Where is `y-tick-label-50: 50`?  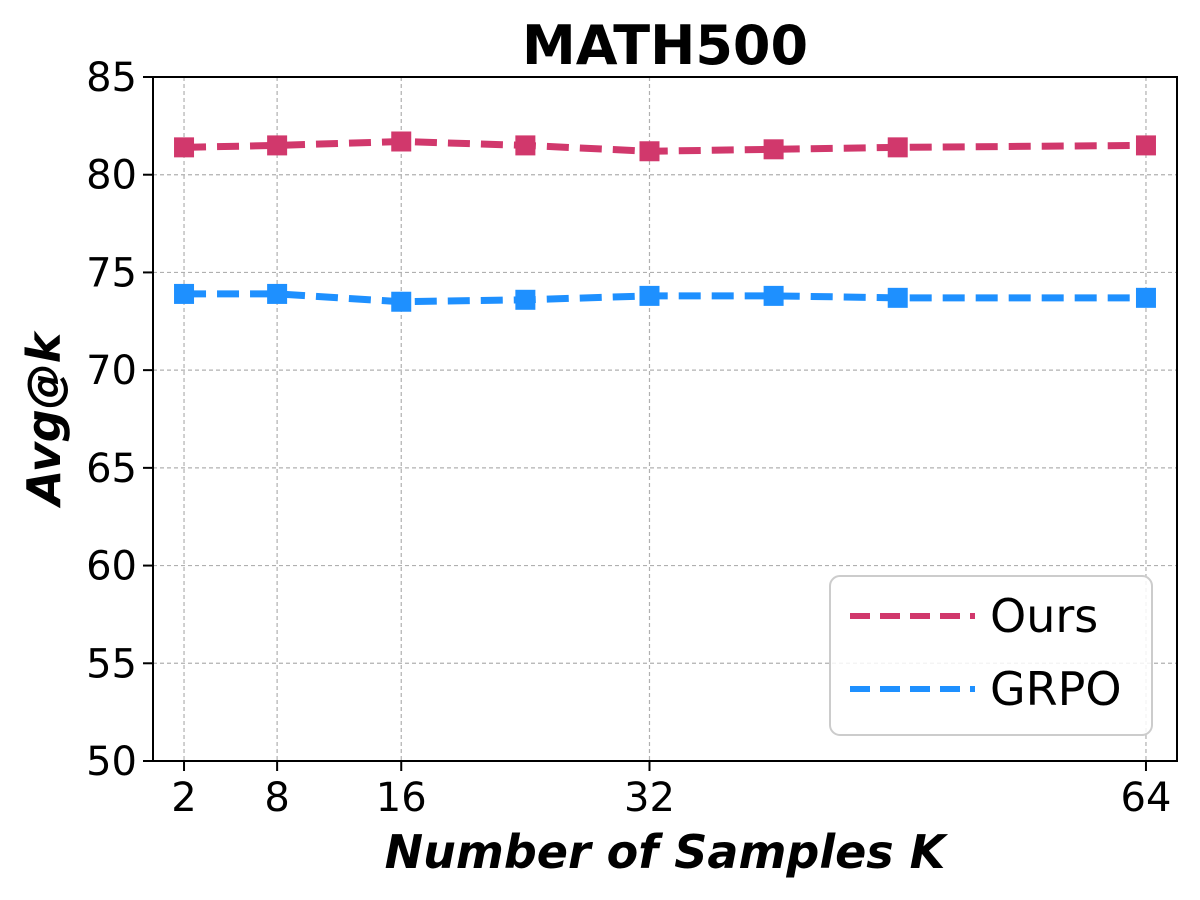 y-tick-label-50: 50 is located at coordinates (111, 762).